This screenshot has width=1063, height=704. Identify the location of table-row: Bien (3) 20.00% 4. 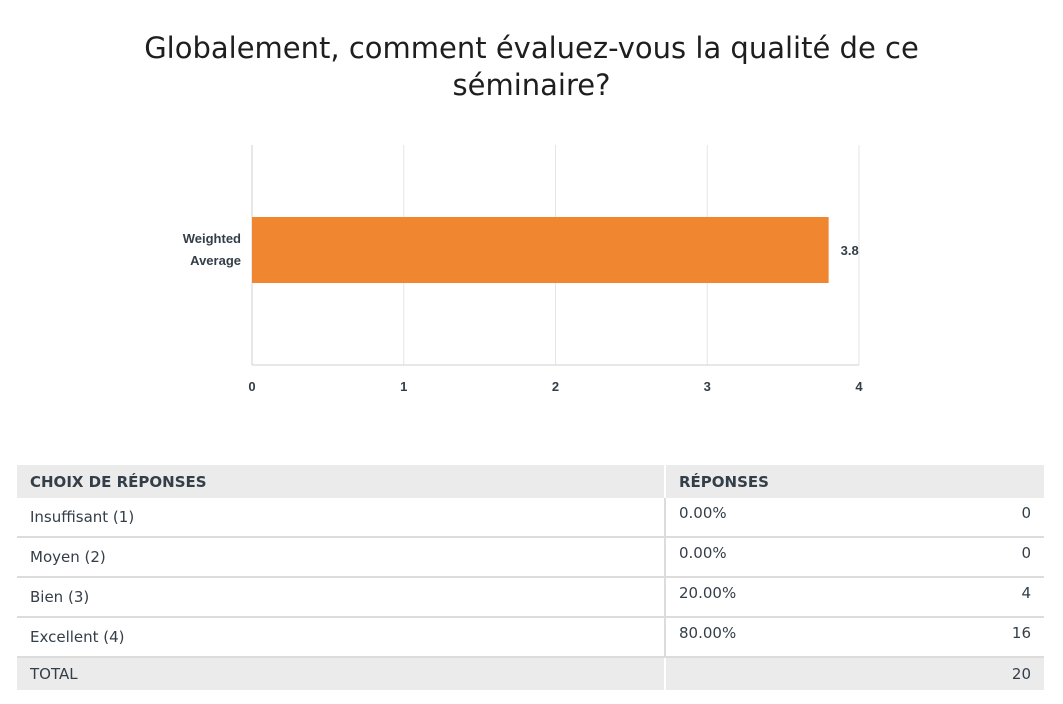
(530, 597).